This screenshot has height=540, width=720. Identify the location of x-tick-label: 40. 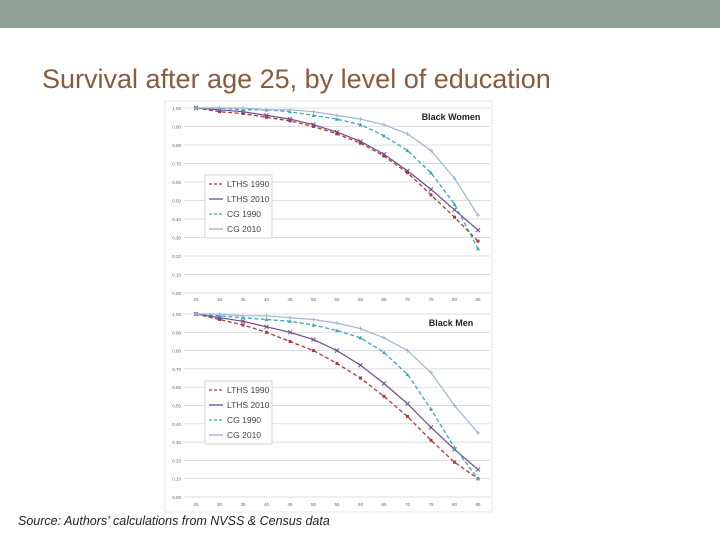
(267, 299).